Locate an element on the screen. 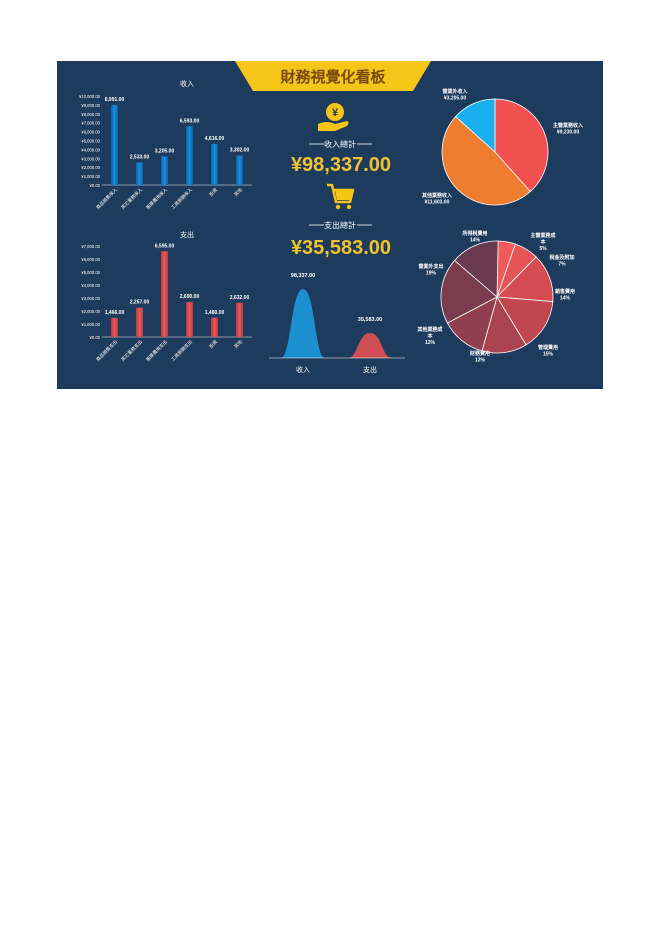 This screenshot has width=662, height=936. income-data-label: 3,205.00 is located at coordinates (165, 151).